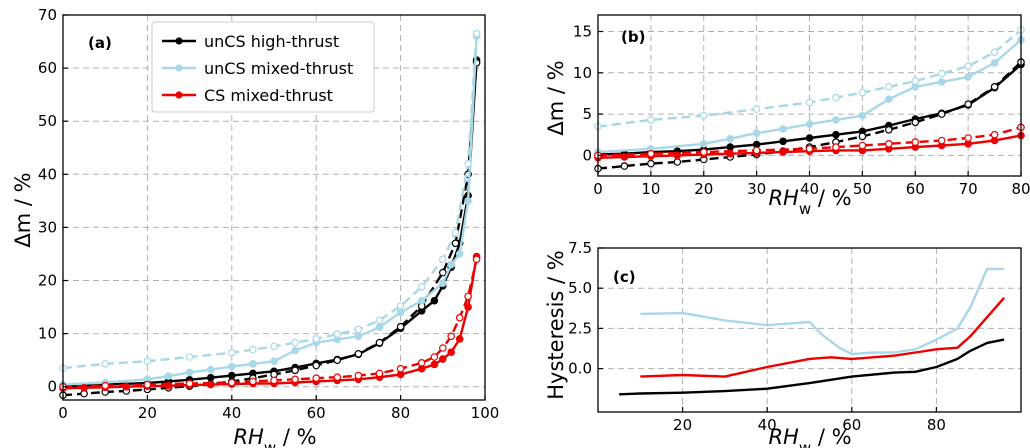 The height and width of the screenshot is (448, 1030). I want to click on series-line-uncs-mixed-thrust, so click(822, 311).